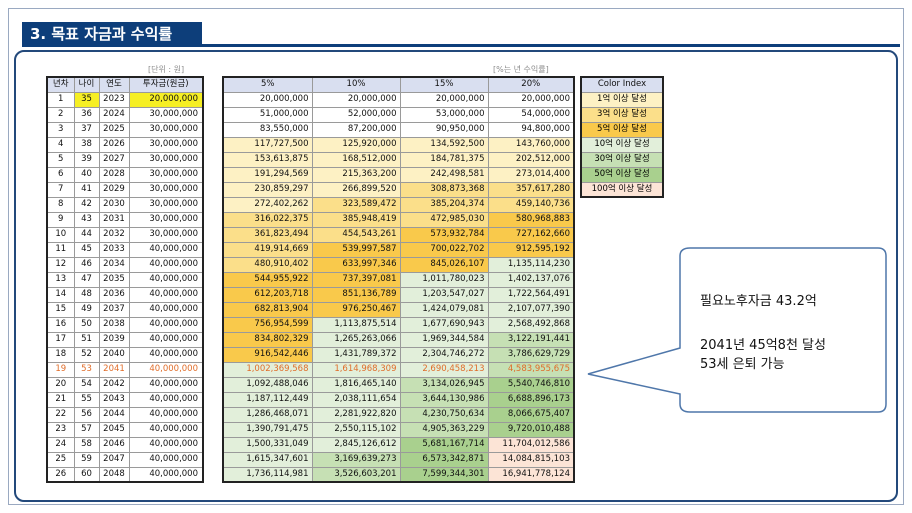 The image size is (912, 513). I want to click on table-cell: 12, so click(60, 264).